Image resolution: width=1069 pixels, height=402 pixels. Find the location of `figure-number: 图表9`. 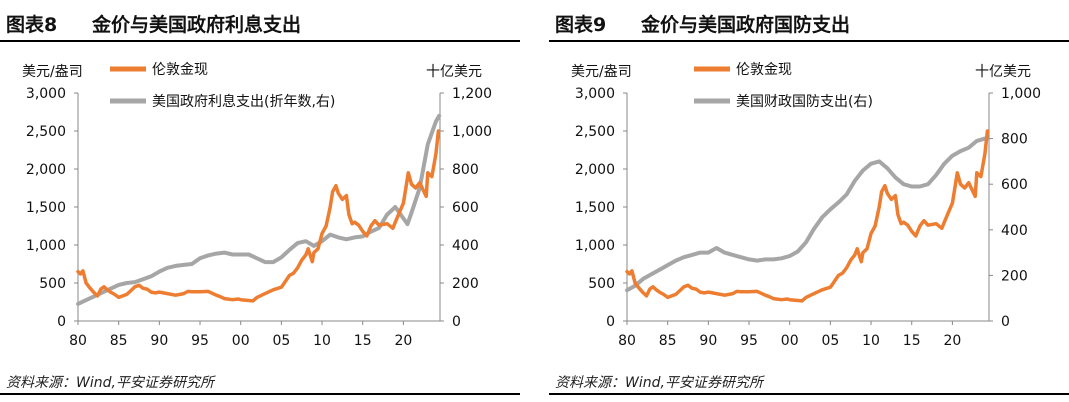

figure-number: 图表9 is located at coordinates (581, 25).